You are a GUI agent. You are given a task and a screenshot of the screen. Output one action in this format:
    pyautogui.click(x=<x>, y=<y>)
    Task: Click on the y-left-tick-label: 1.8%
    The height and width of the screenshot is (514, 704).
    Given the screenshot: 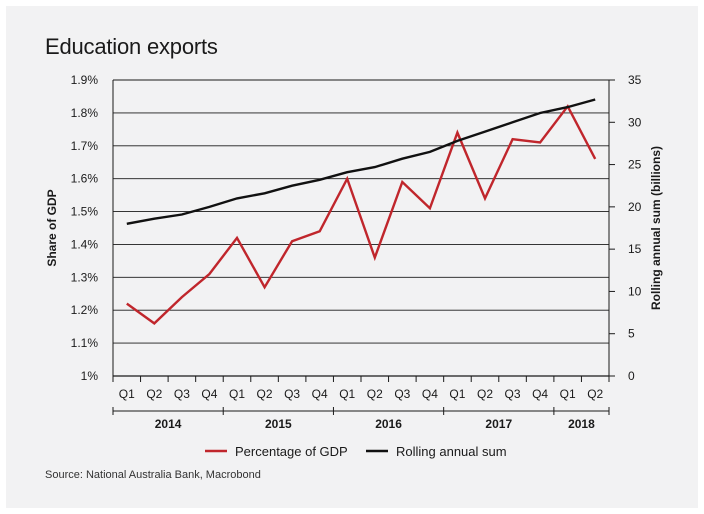 What is the action you would take?
    pyautogui.click(x=85, y=113)
    